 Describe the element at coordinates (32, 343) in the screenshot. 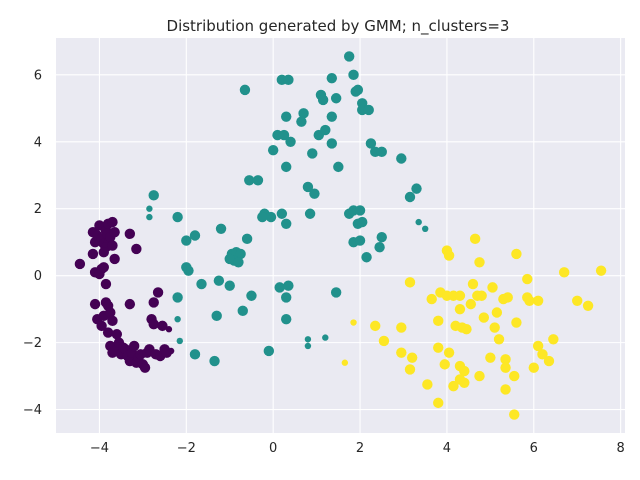

I see `y-tick-label: −2` at that location.